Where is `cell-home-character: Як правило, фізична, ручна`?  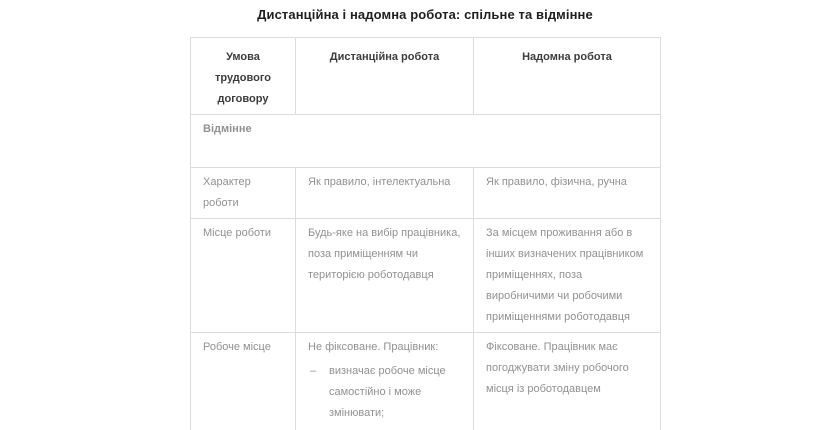
cell-home-character: Як правило, фізична, ручна is located at coordinates (567, 193).